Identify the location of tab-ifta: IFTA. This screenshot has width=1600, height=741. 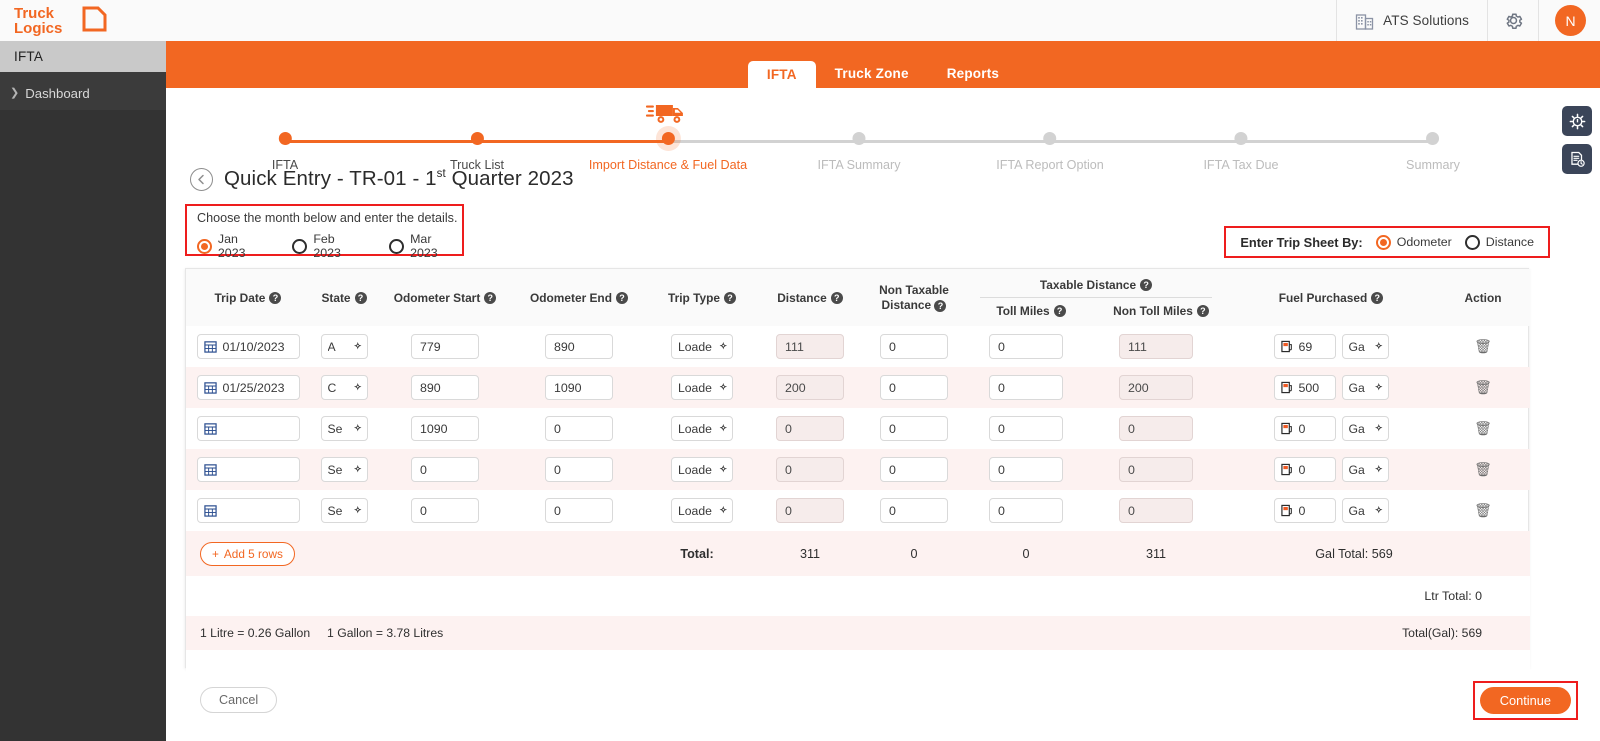
(781, 74).